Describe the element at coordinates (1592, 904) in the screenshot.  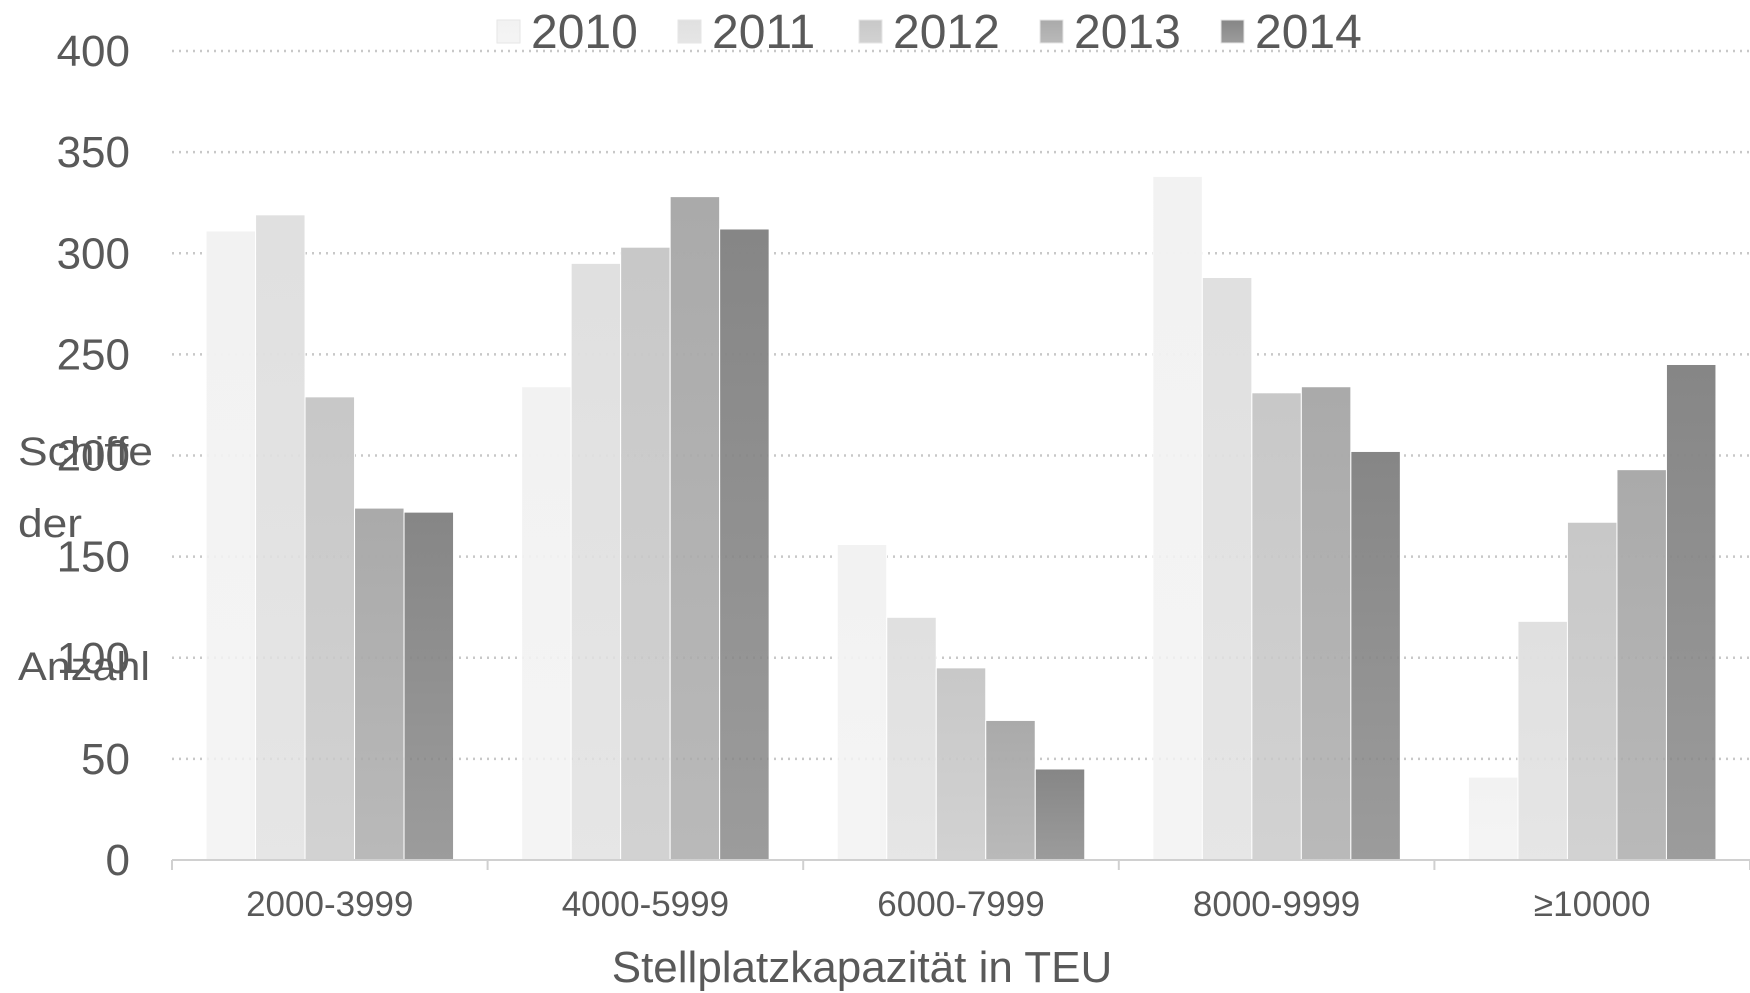
I see `x-category-label: ≥10000` at that location.